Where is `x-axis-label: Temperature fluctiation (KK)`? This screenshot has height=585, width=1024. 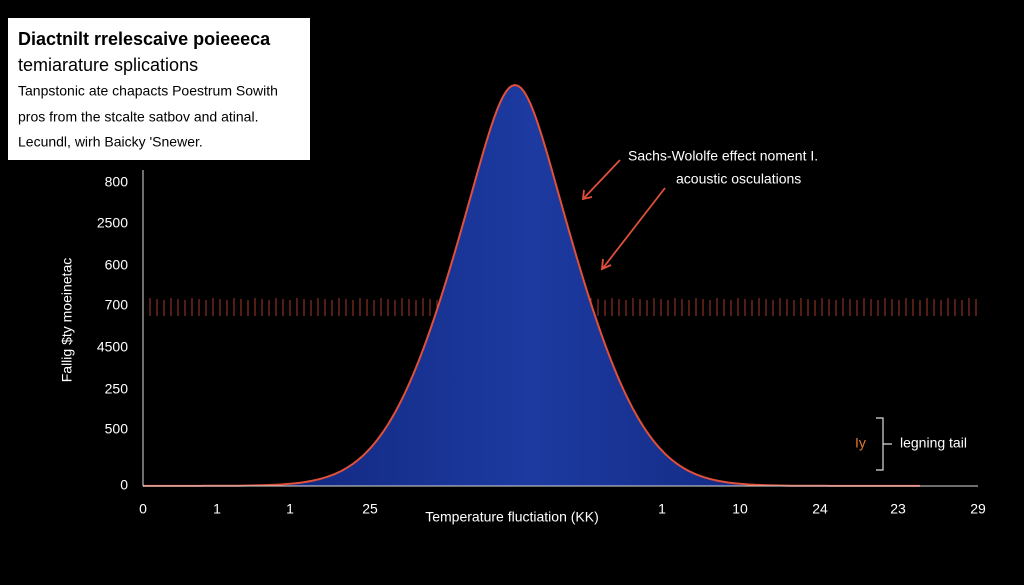 x-axis-label: Temperature fluctiation (KK) is located at coordinates (512, 517).